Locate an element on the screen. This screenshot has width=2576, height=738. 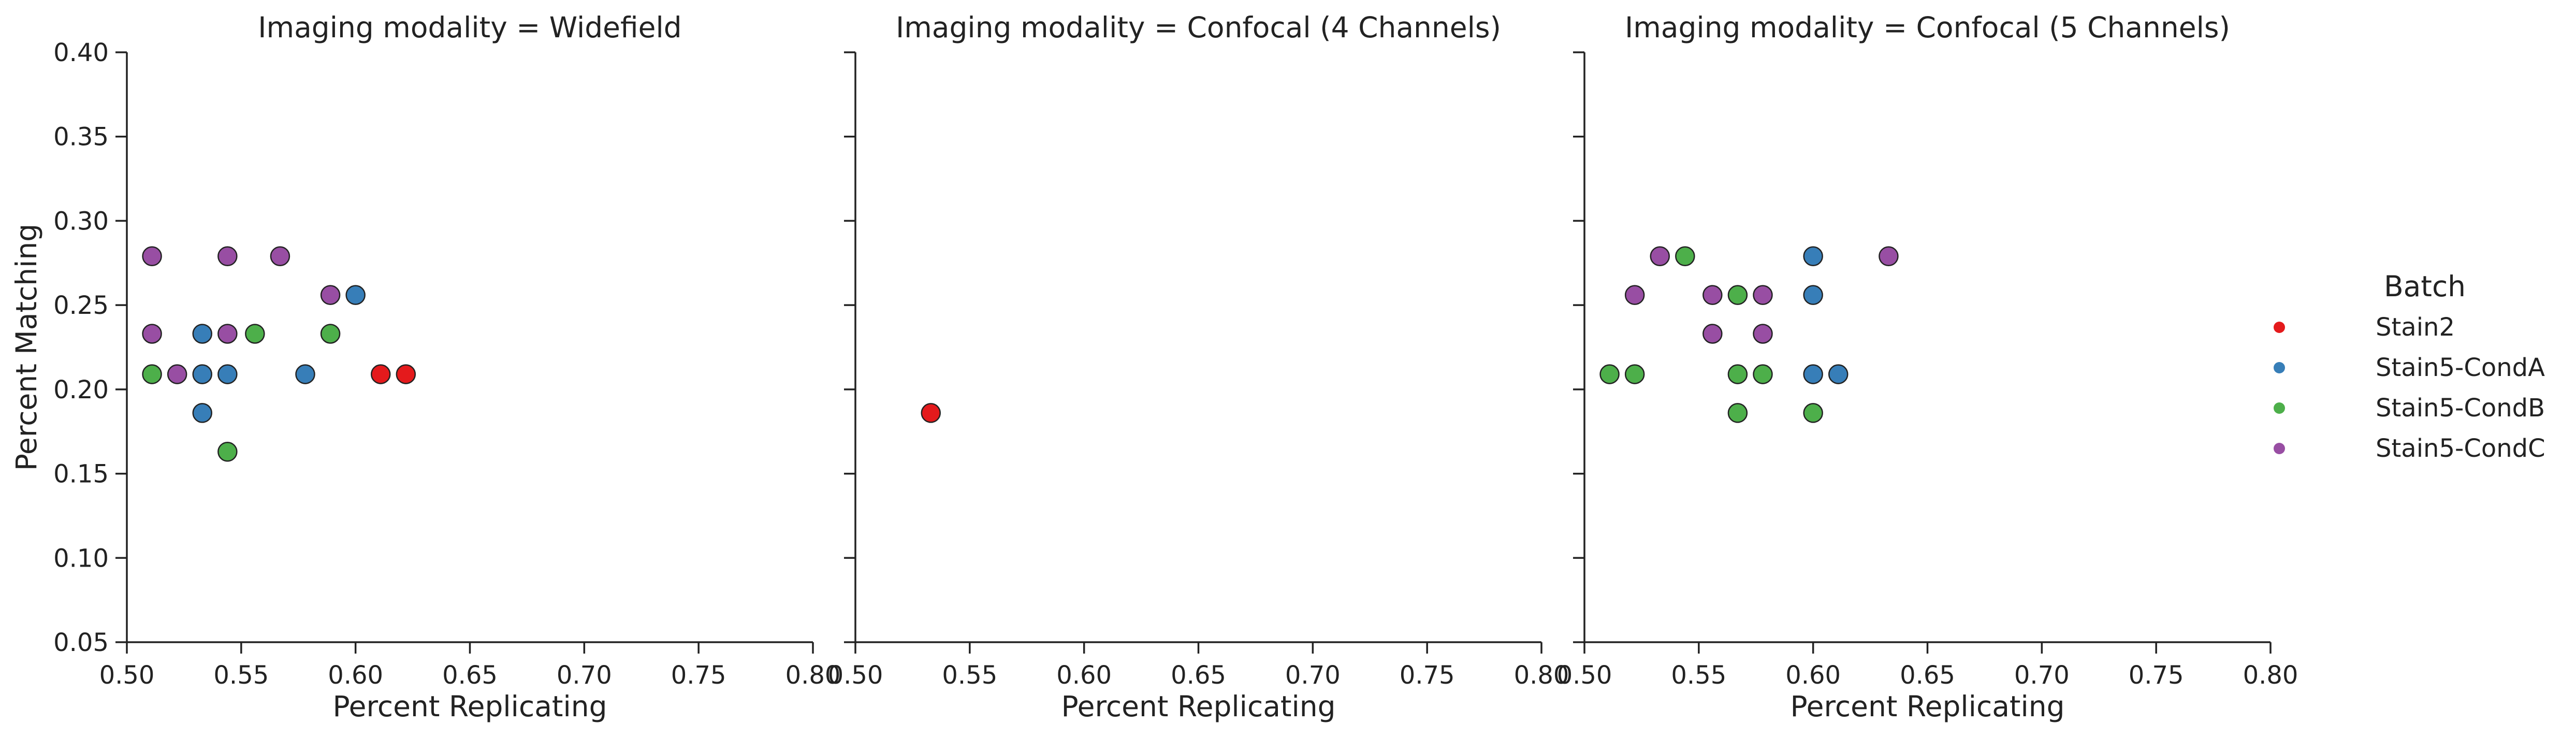
y-tick-label: 0.40 is located at coordinates (81, 53).